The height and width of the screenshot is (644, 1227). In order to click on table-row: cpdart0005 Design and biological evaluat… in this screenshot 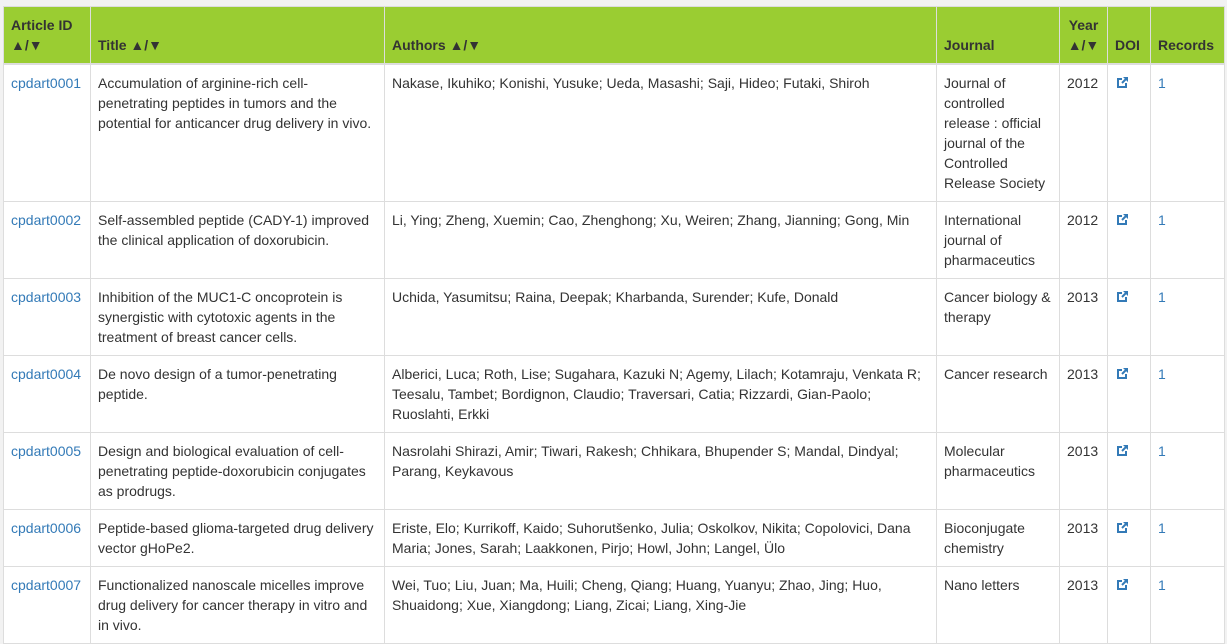, I will do `click(614, 471)`.